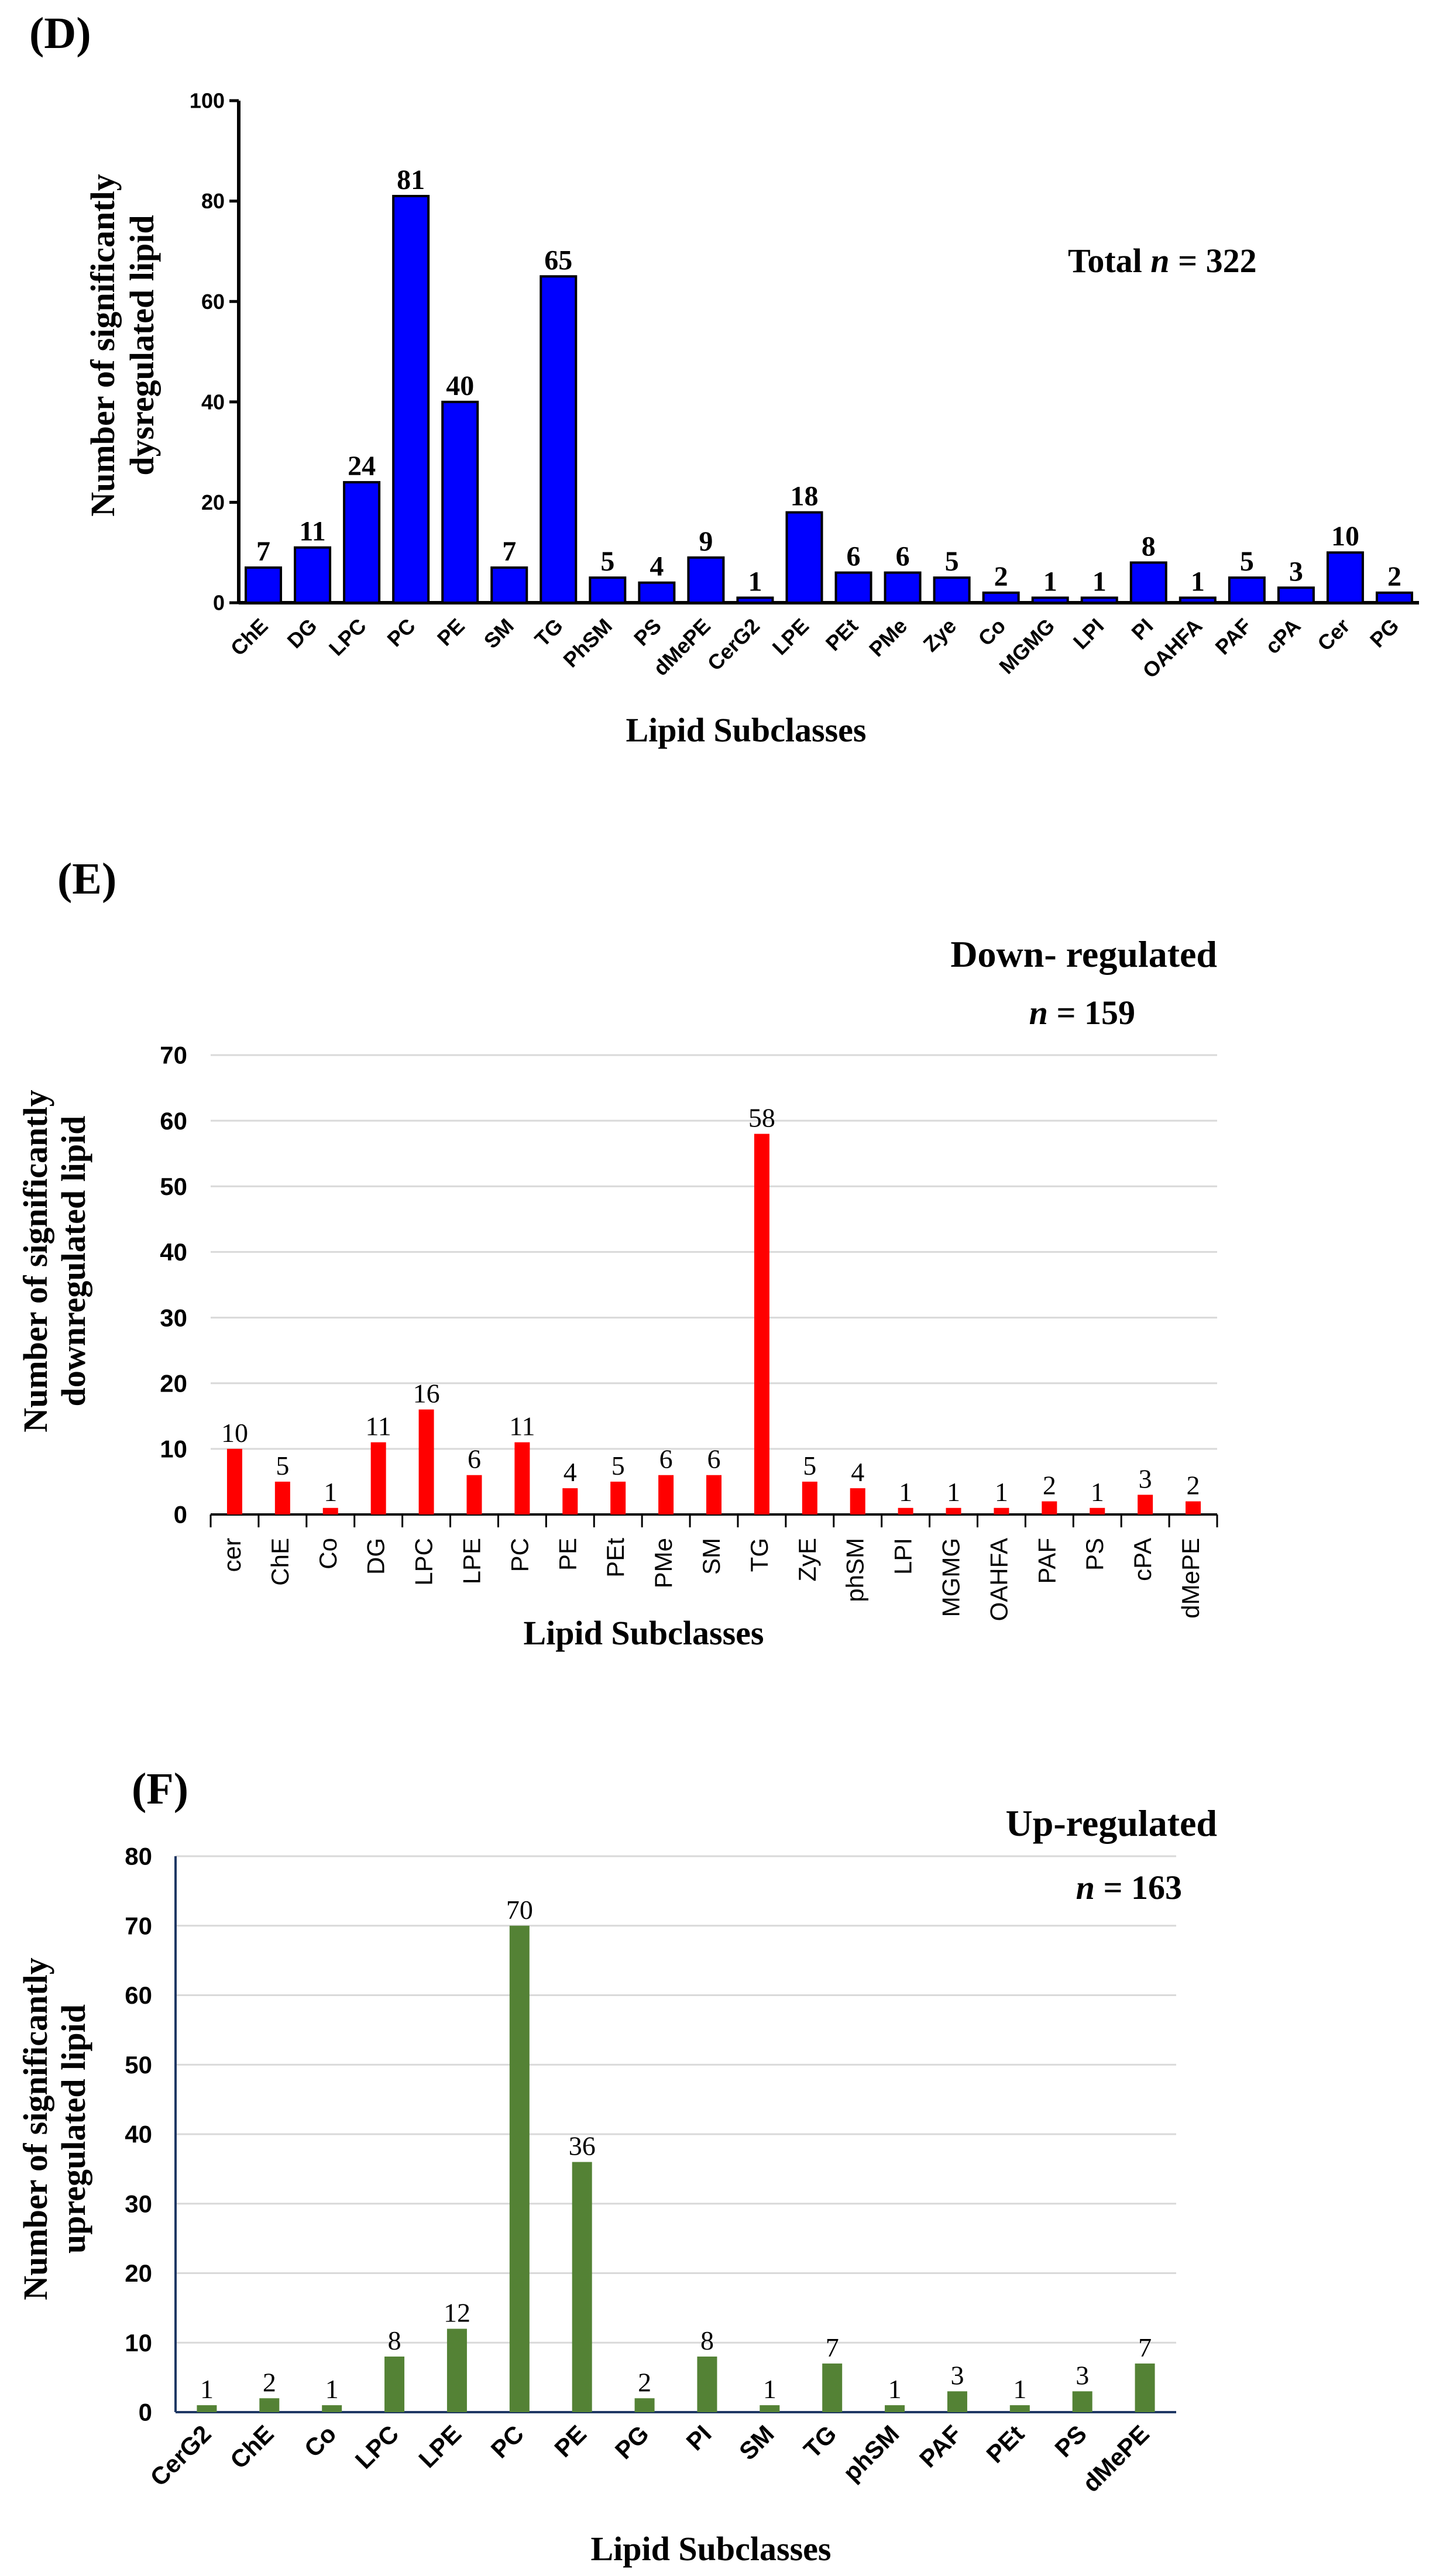 The width and height of the screenshot is (1443, 2576). Describe the element at coordinates (663, 1563) in the screenshot. I see `category-label-e-pme: PMe` at that location.